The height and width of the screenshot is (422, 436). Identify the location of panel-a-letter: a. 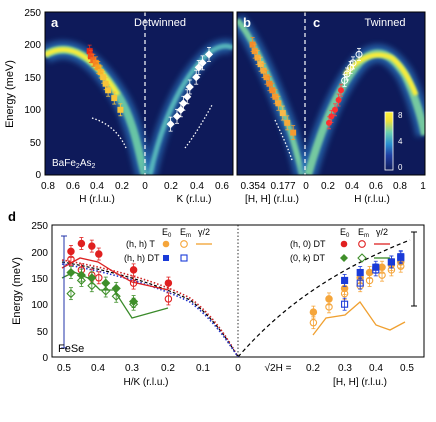
(55, 22).